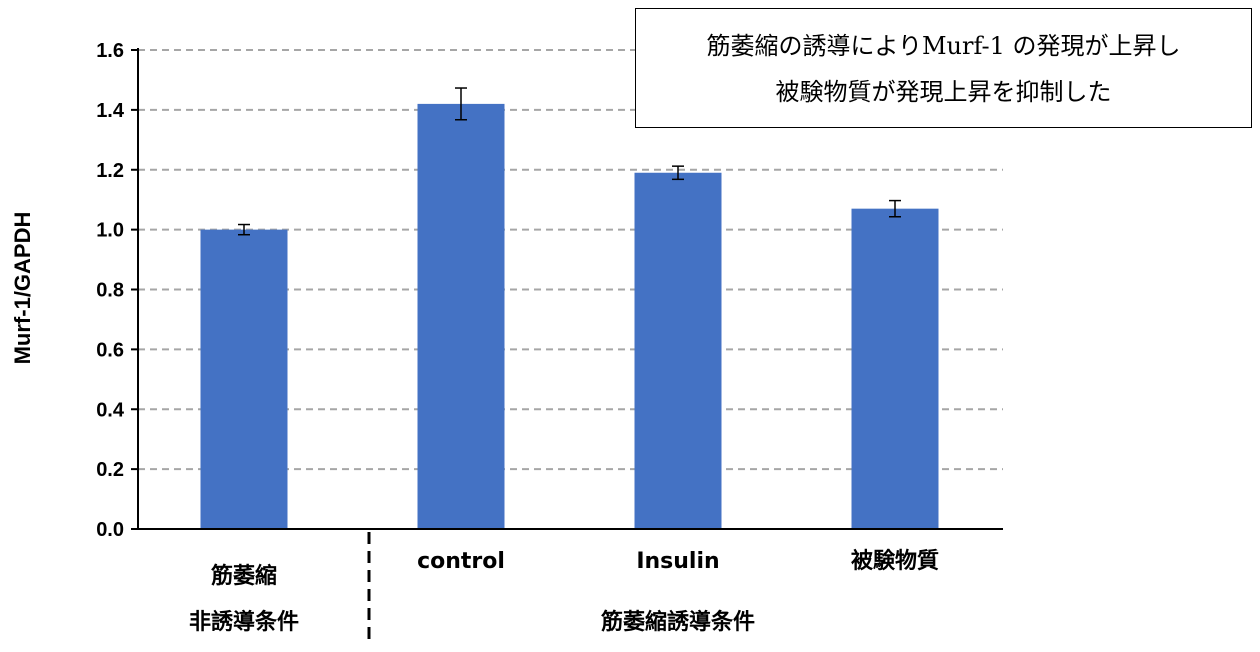  I want to click on annotation-box: 筋萎縮の誘導によりMurf-1 の発現が上昇し 被験物質が発現上昇を抑制した, so click(943, 68).